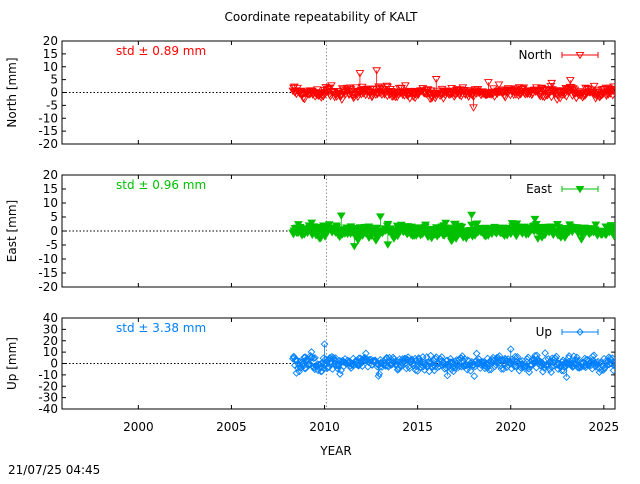 This screenshot has width=640, height=484. What do you see at coordinates (324, 427) in the screenshot?
I see `x-tick-label: 2010` at bounding box center [324, 427].